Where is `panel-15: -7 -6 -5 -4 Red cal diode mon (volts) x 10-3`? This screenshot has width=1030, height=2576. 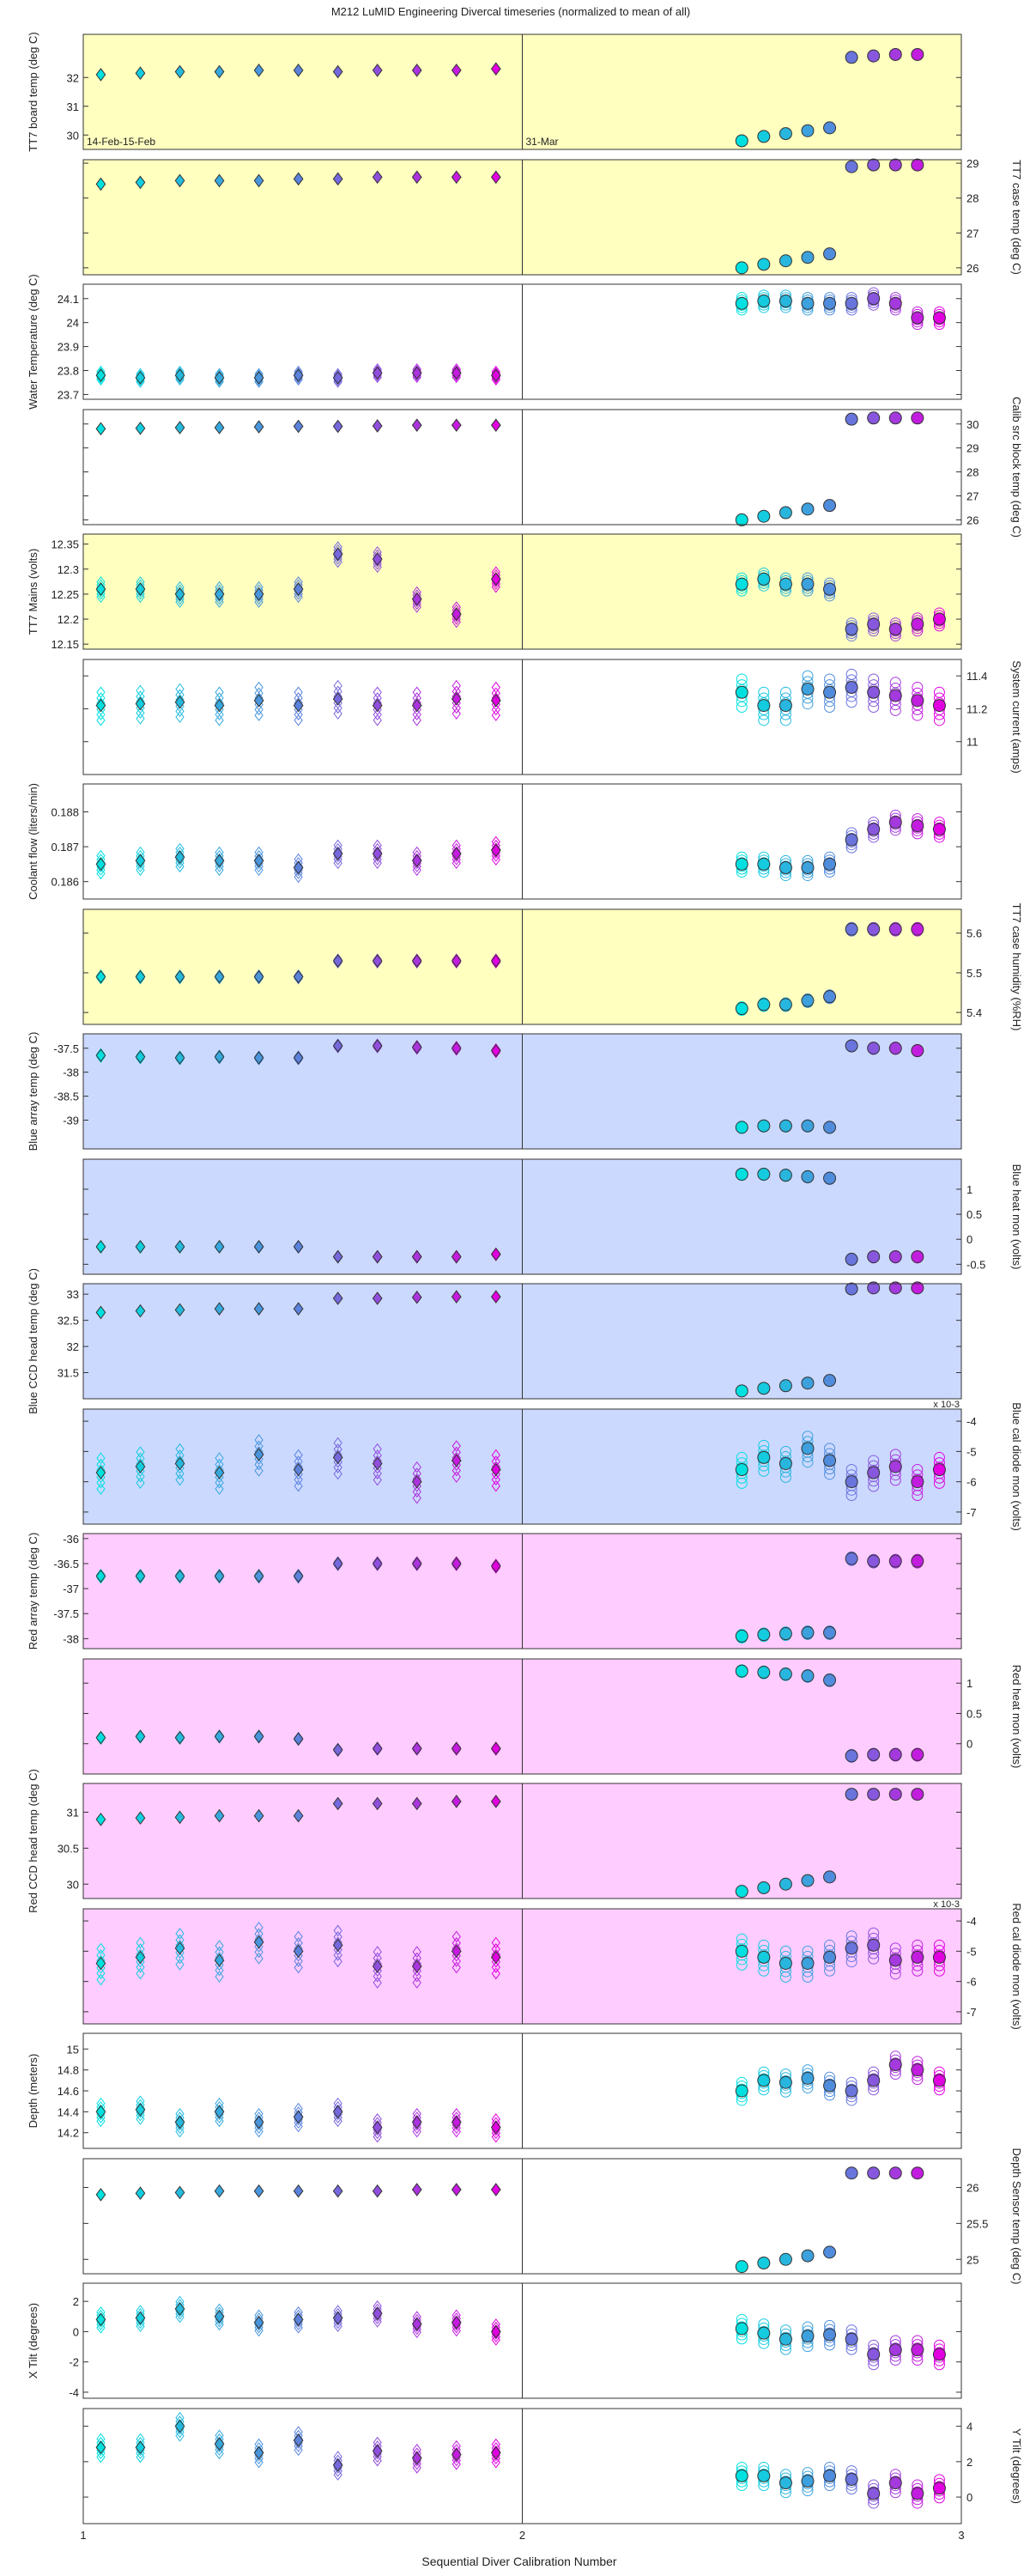 panel-15: -7 -6 -5 -4 Red cal diode mon (volts) x 10-3 is located at coordinates (552, 1965).